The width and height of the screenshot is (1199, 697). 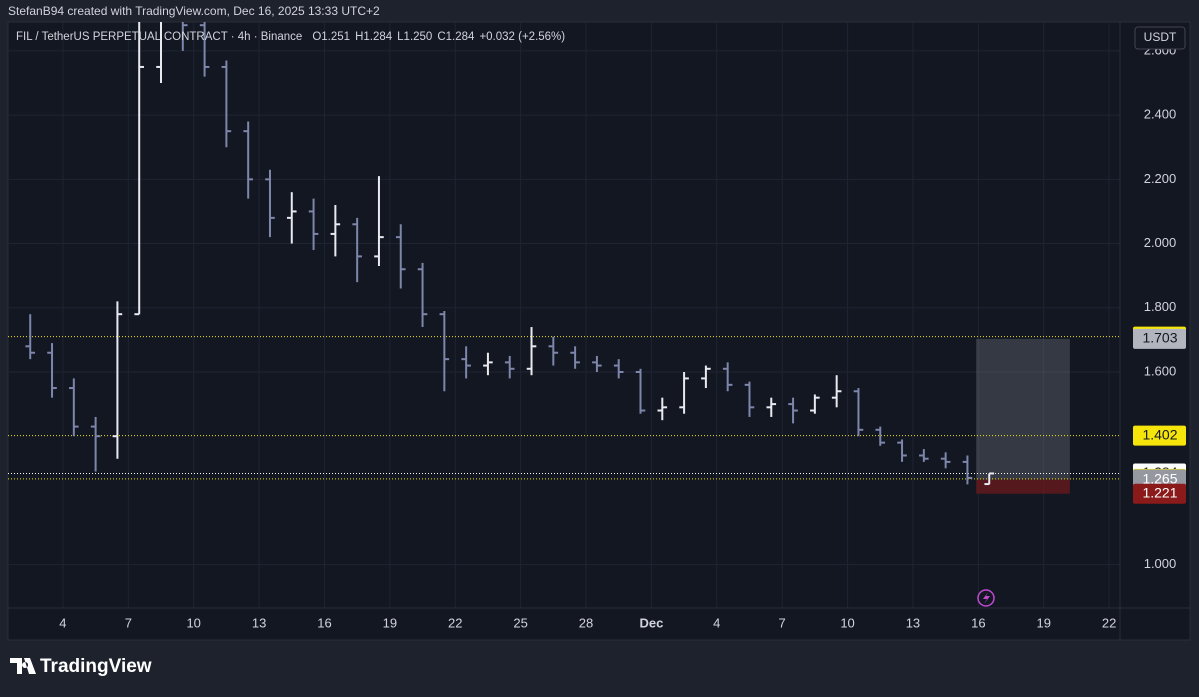 What do you see at coordinates (23, 666) in the screenshot?
I see `logo-icon` at bounding box center [23, 666].